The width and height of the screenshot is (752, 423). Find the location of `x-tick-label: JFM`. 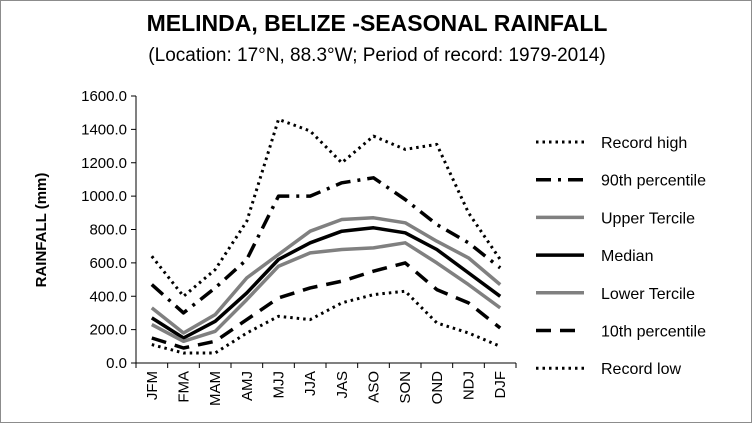

x-tick-label: JFM is located at coordinates (152, 385).